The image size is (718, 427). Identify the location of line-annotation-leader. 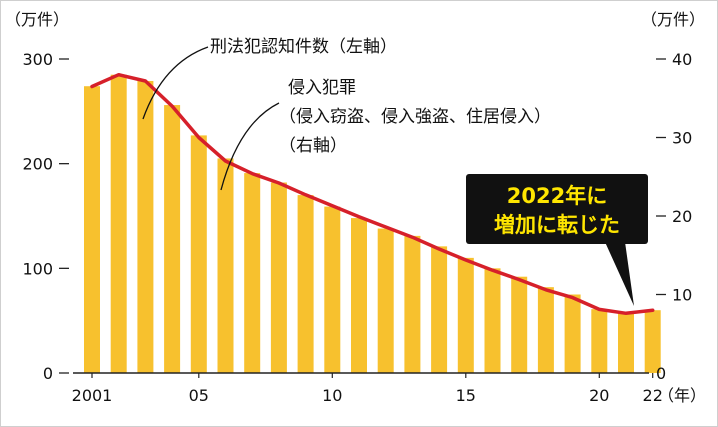
(250, 146).